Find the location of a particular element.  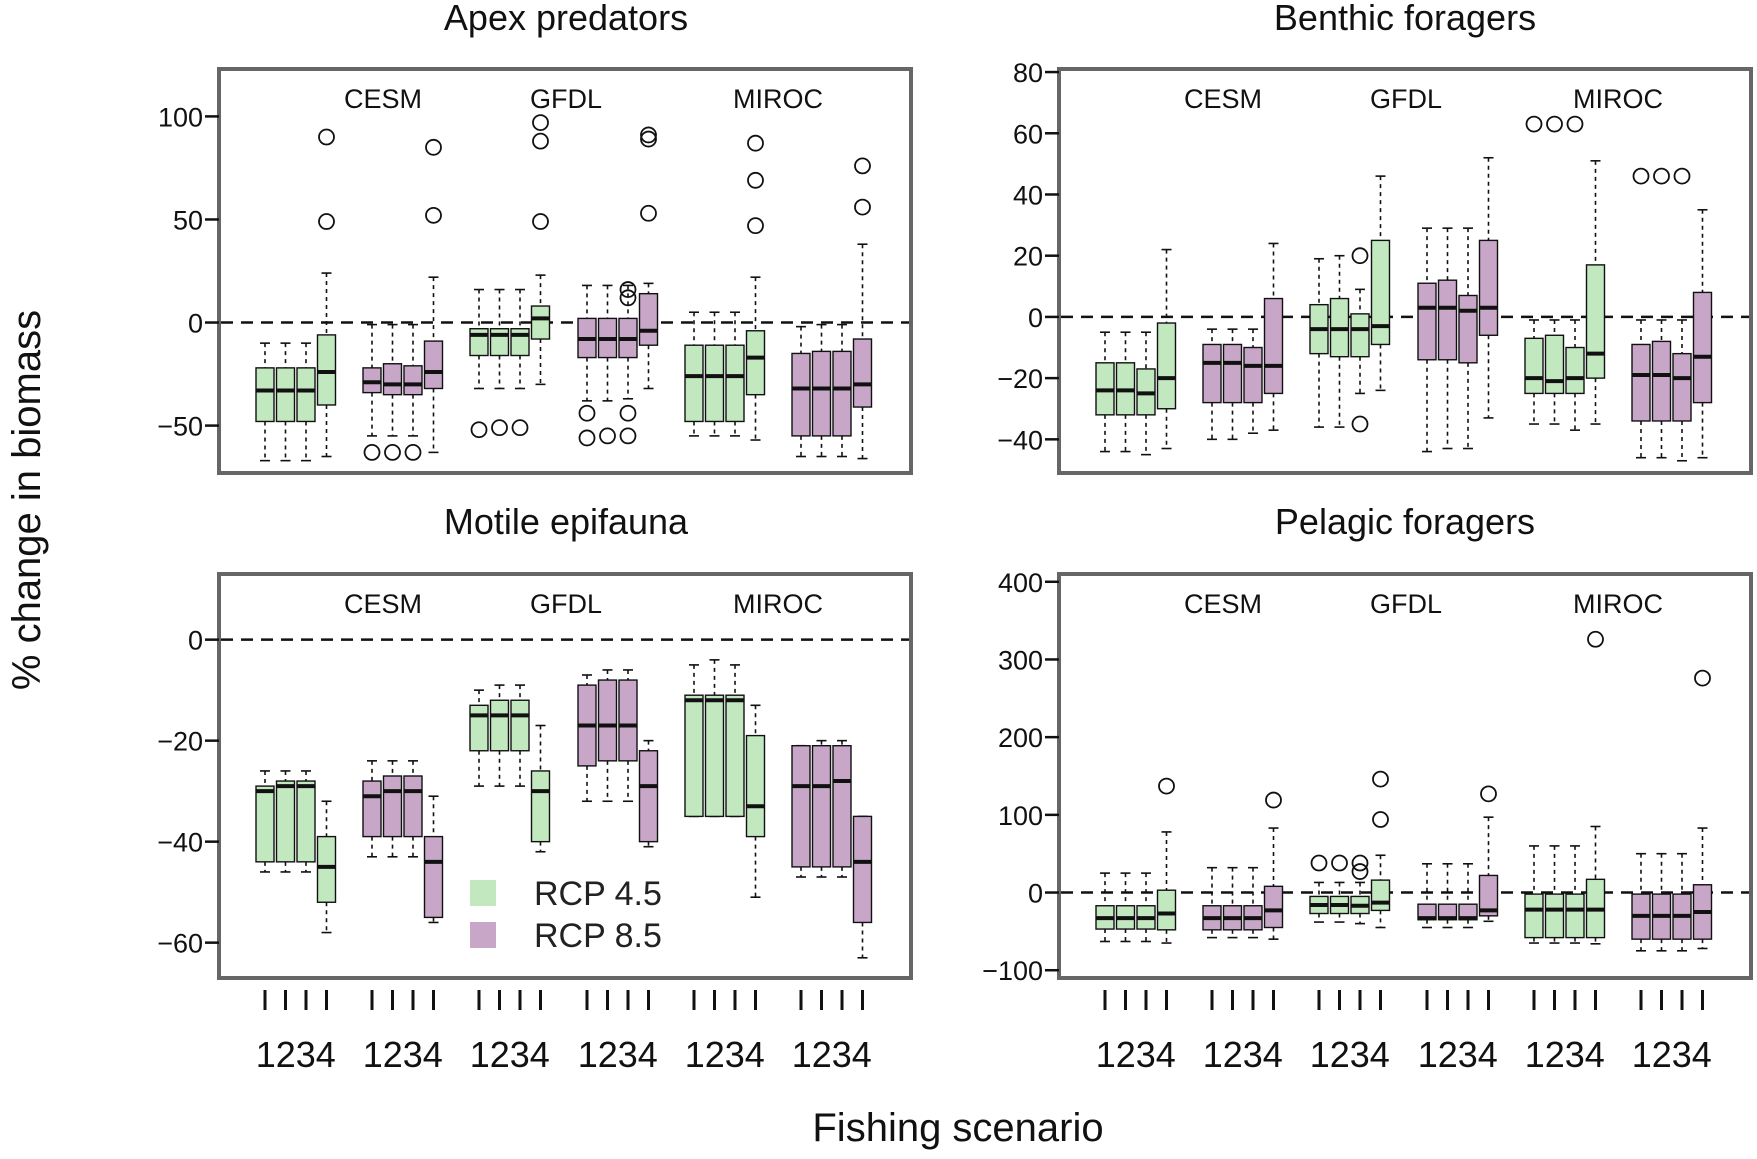

y-tick-label: −50 is located at coordinates (180, 427).